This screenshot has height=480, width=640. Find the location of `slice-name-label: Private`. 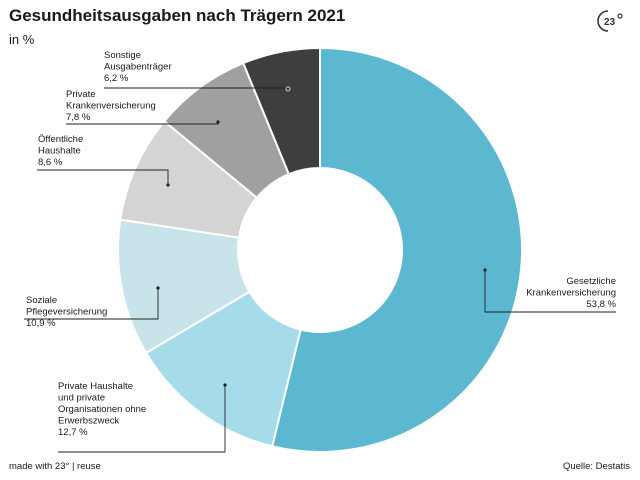

slice-name-label: Private is located at coordinates (81, 94).